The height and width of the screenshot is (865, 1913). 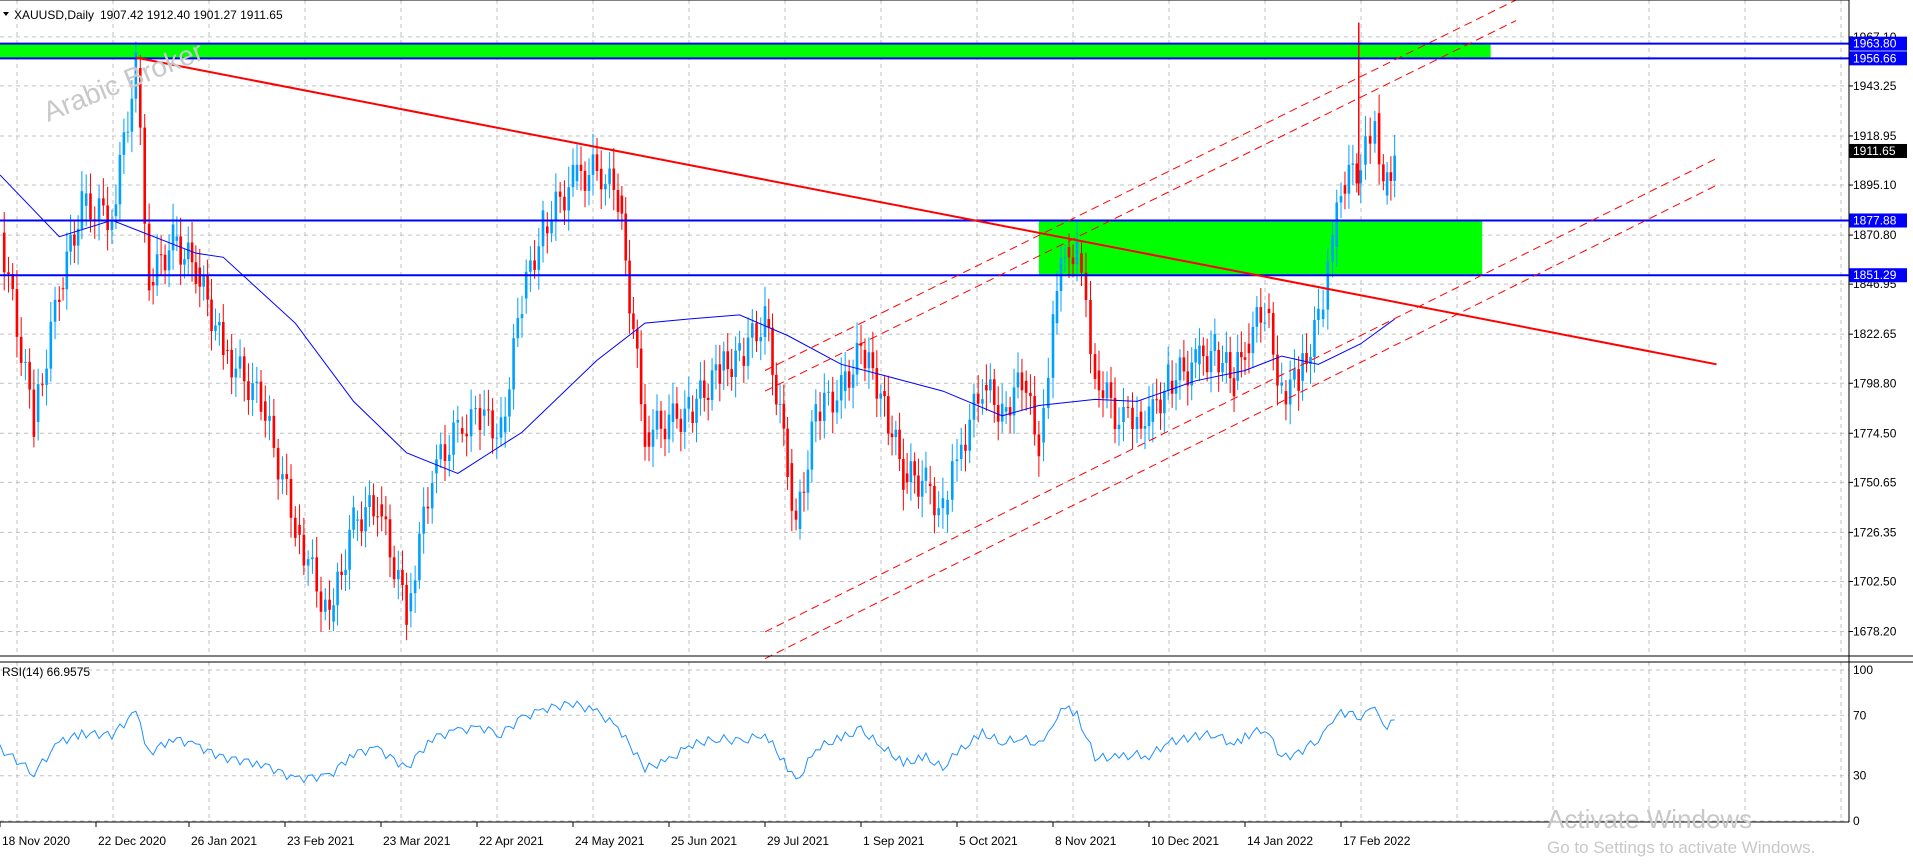 What do you see at coordinates (697, 742) in the screenshot?
I see `rsi-line-layer` at bounding box center [697, 742].